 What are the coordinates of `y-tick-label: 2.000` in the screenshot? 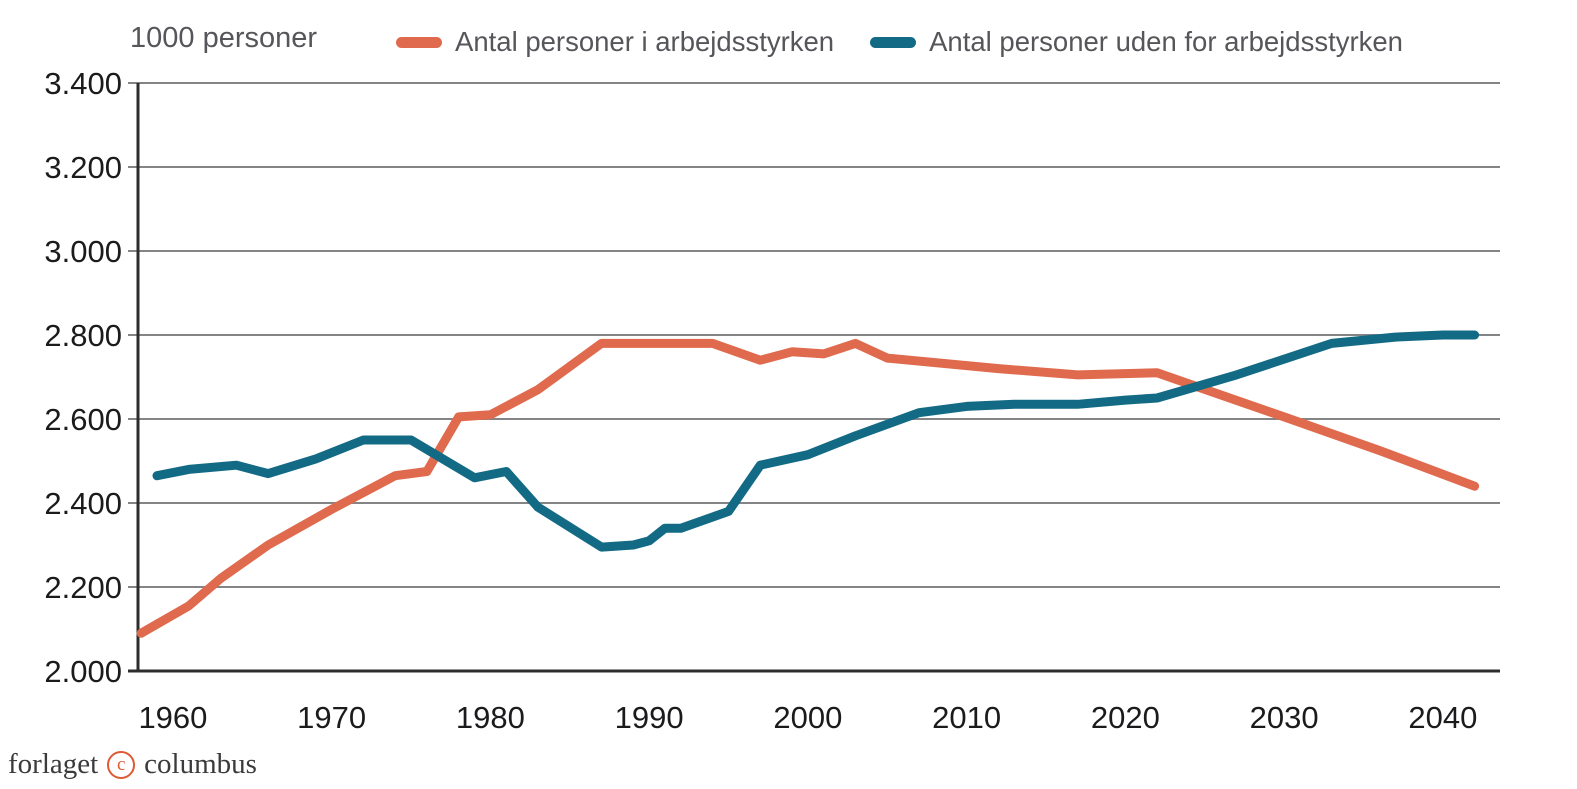 It's located at (83, 671).